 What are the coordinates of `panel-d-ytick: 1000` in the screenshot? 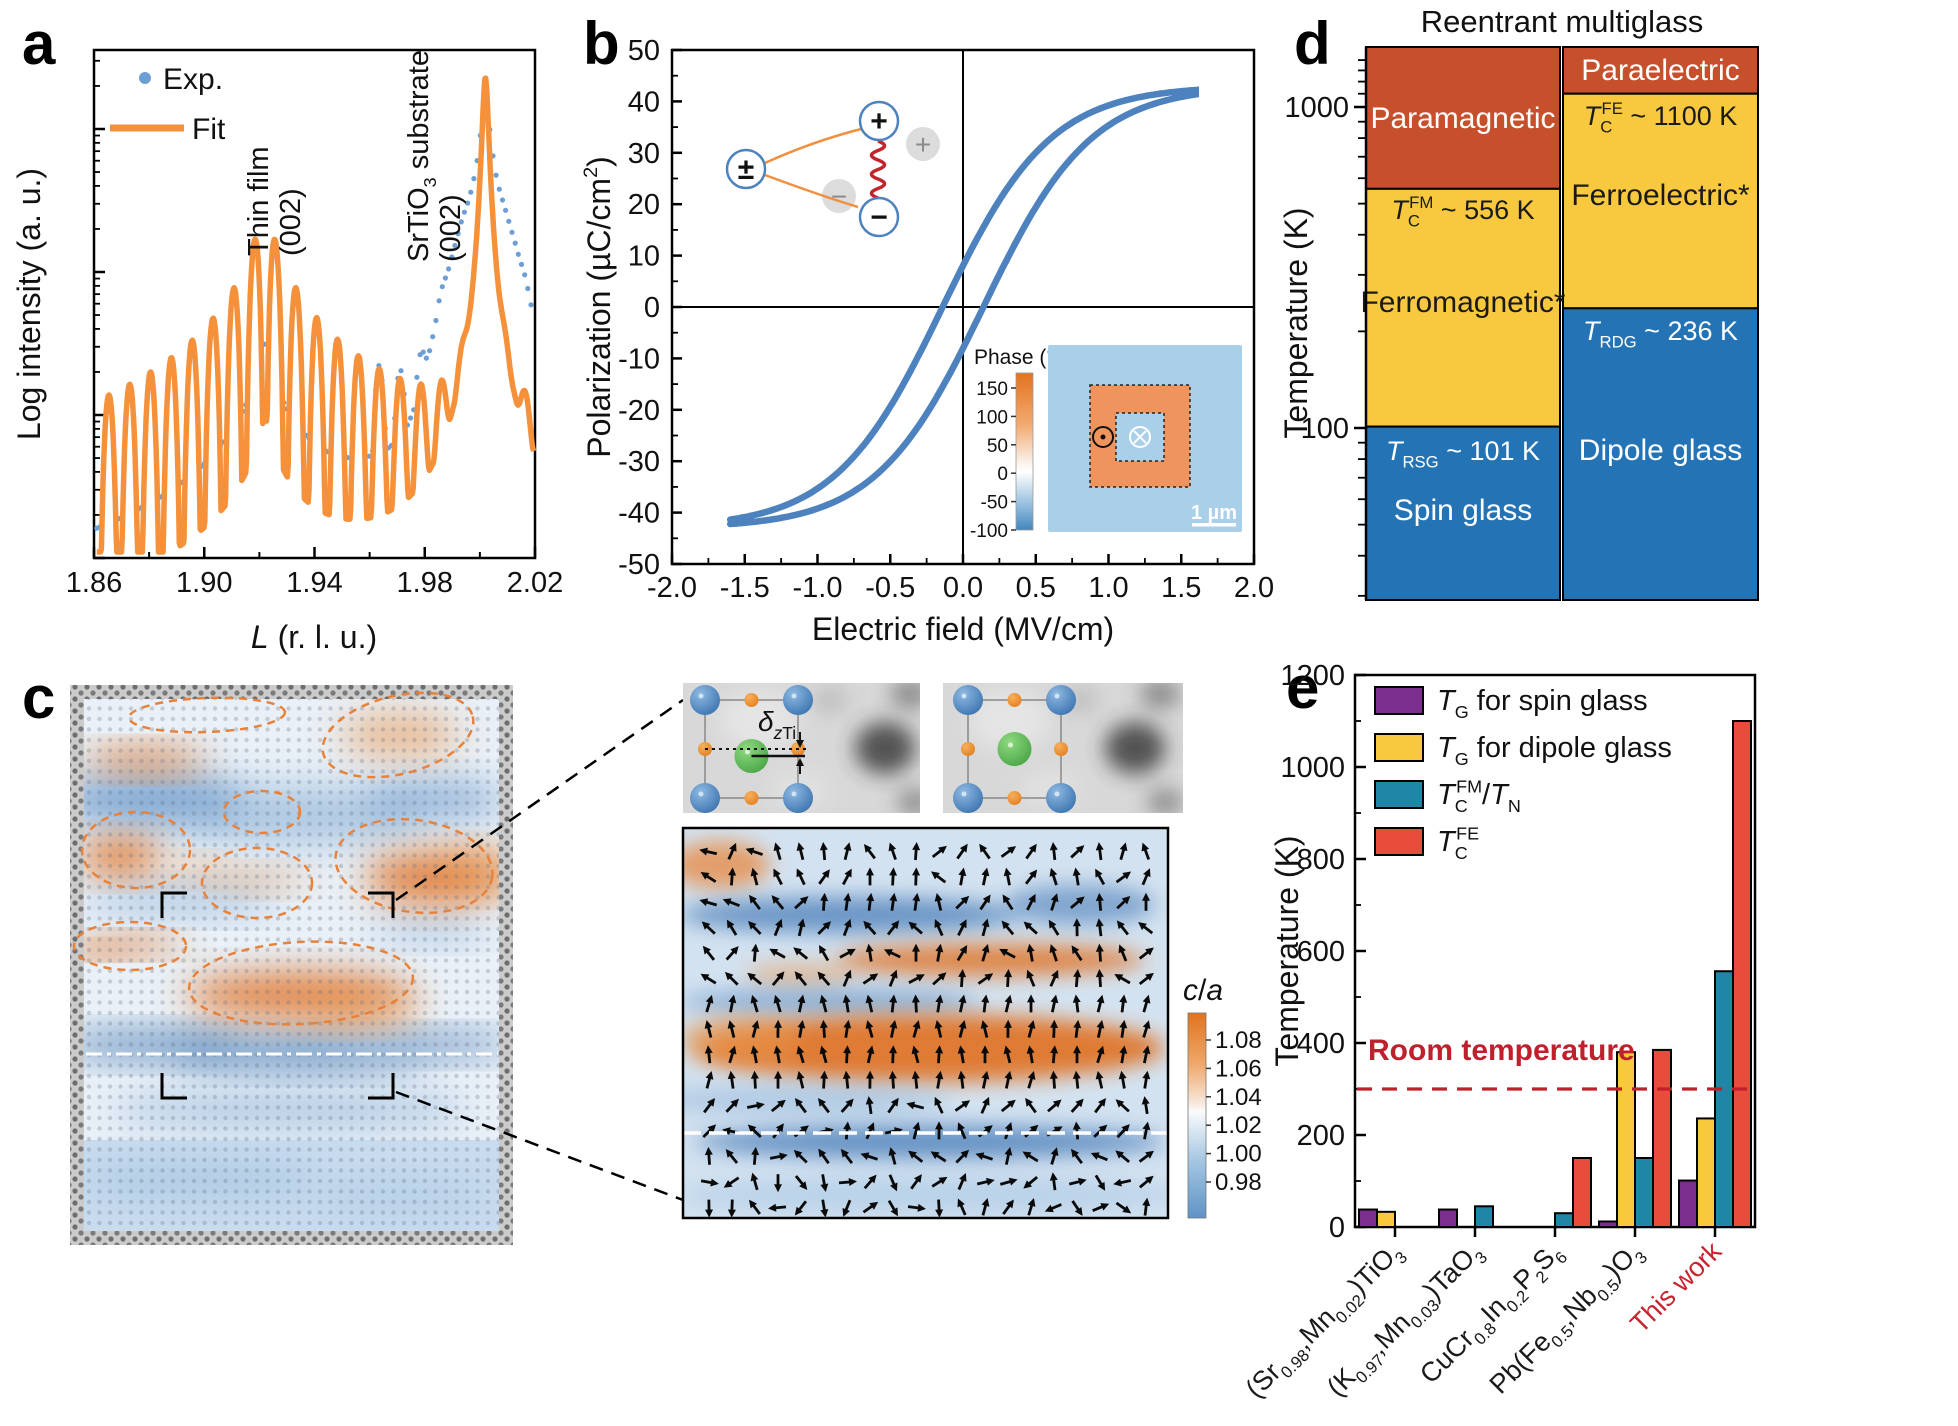 It's located at (1316, 108).